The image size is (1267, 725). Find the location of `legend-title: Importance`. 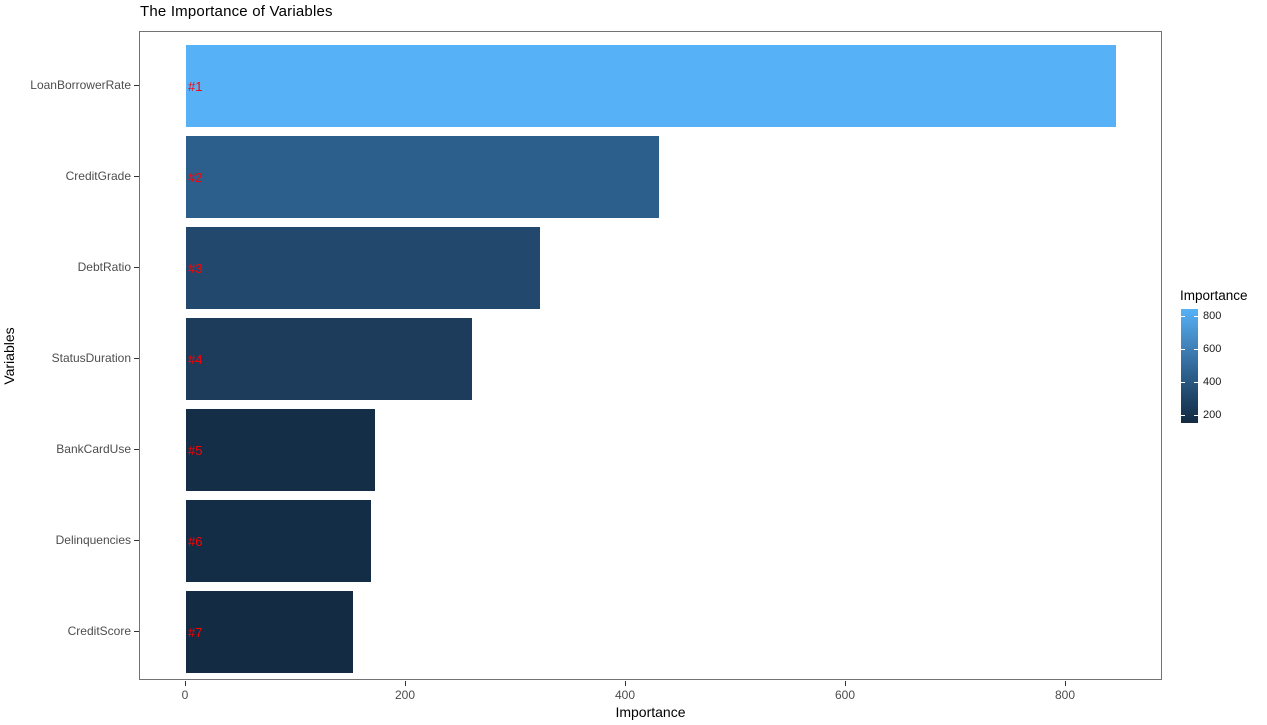

legend-title: Importance is located at coordinates (1214, 295).